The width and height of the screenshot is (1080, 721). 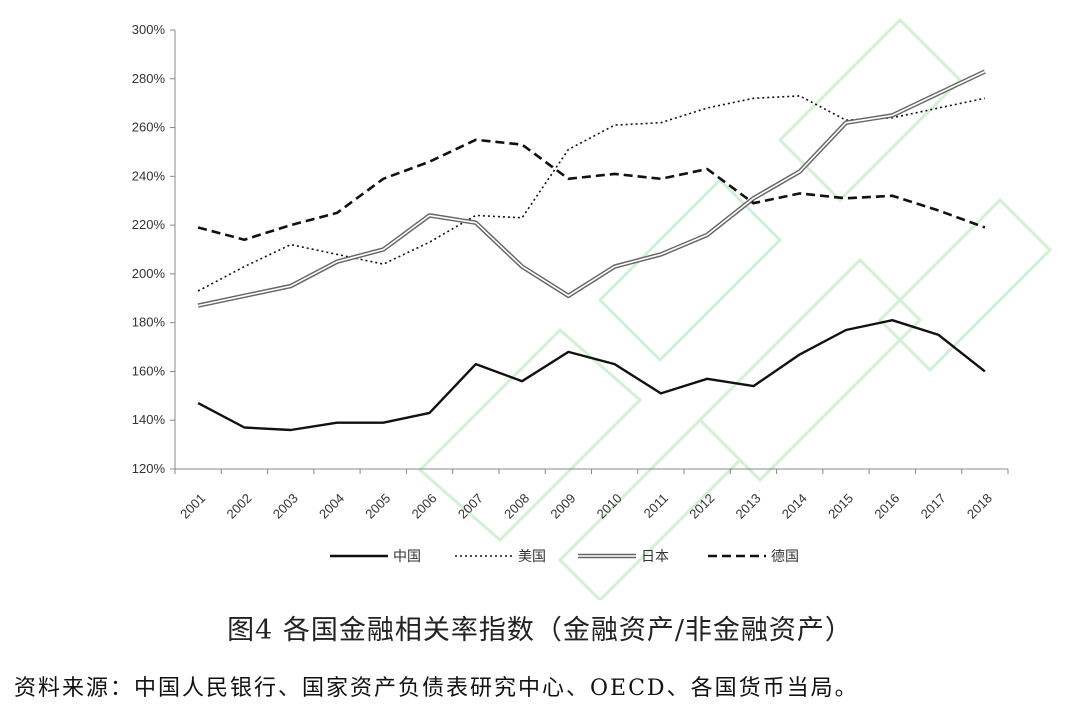 I want to click on y-tick-label: 240%, so click(x=149, y=175).